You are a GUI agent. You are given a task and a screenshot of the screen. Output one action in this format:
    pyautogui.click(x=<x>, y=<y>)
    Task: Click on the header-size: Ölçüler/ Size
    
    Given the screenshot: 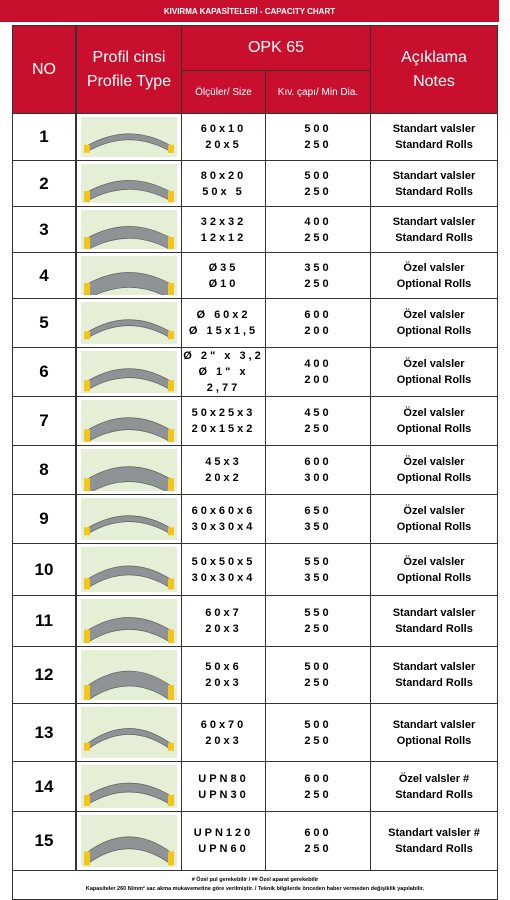 What is the action you would take?
    pyautogui.click(x=223, y=92)
    